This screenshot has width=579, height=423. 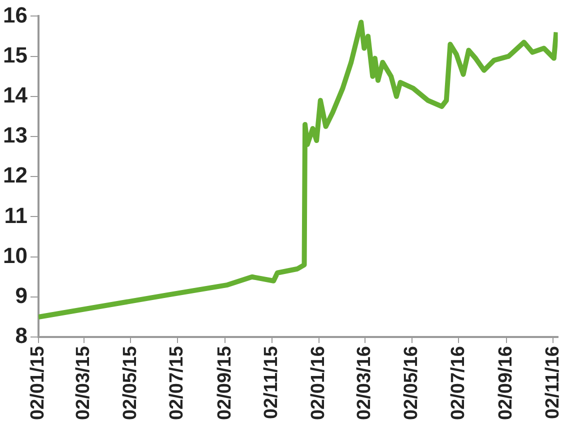 I want to click on x-tick-label: 02/07/16, so click(x=458, y=383).